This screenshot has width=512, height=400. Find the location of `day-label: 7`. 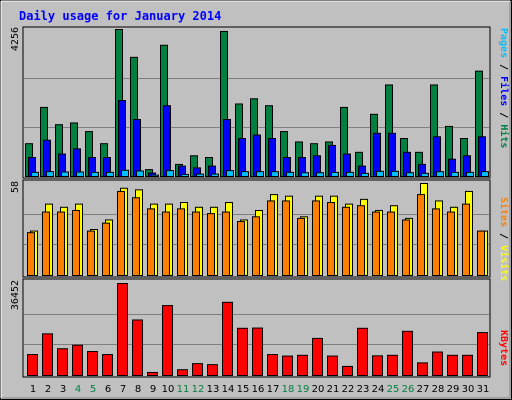

day-label: 7 is located at coordinates (123, 389).